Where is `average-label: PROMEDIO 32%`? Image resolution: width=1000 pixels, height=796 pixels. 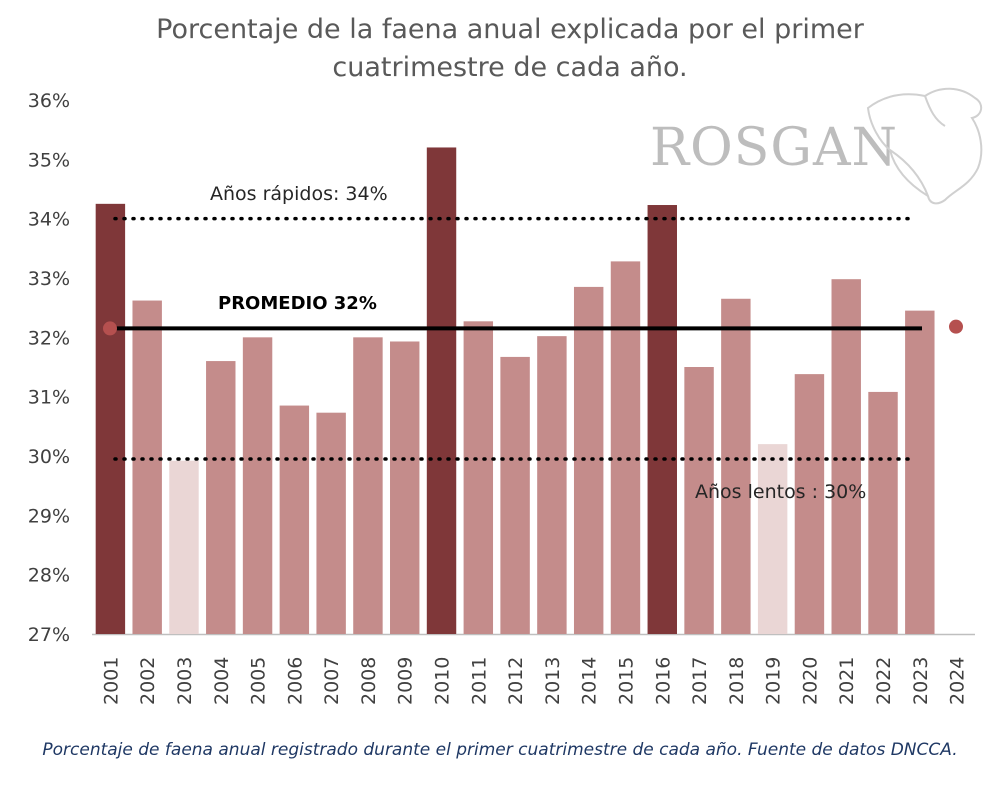
average-label: PROMEDIO 32% is located at coordinates (297, 303).